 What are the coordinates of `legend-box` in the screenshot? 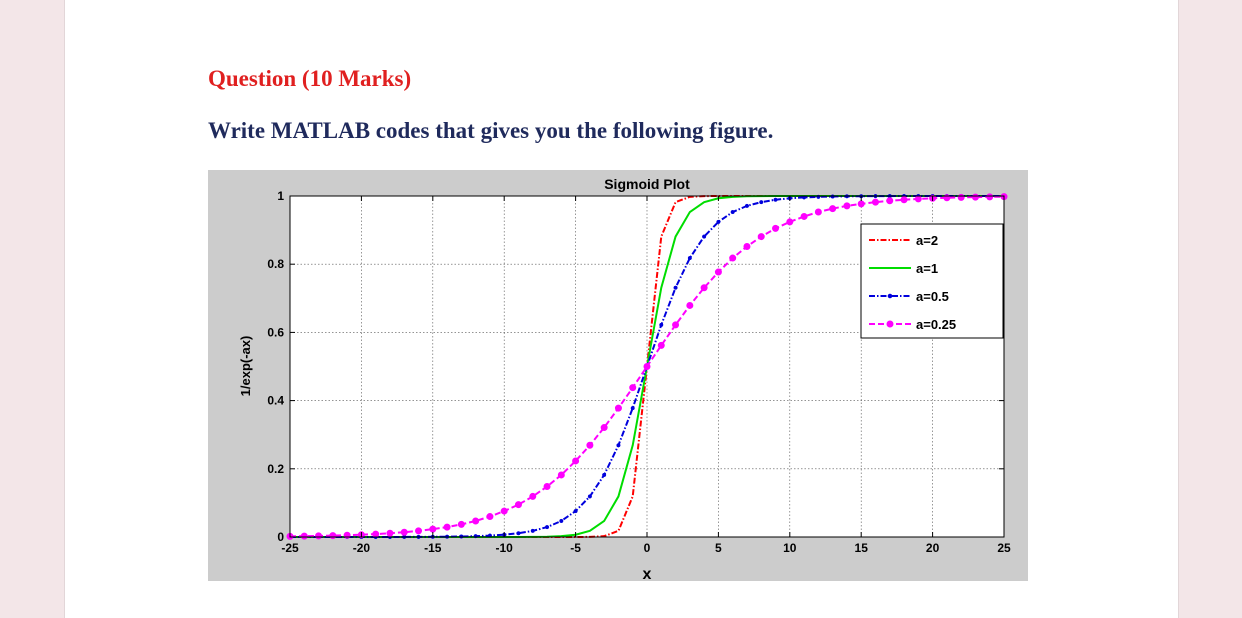 It's located at (932, 281).